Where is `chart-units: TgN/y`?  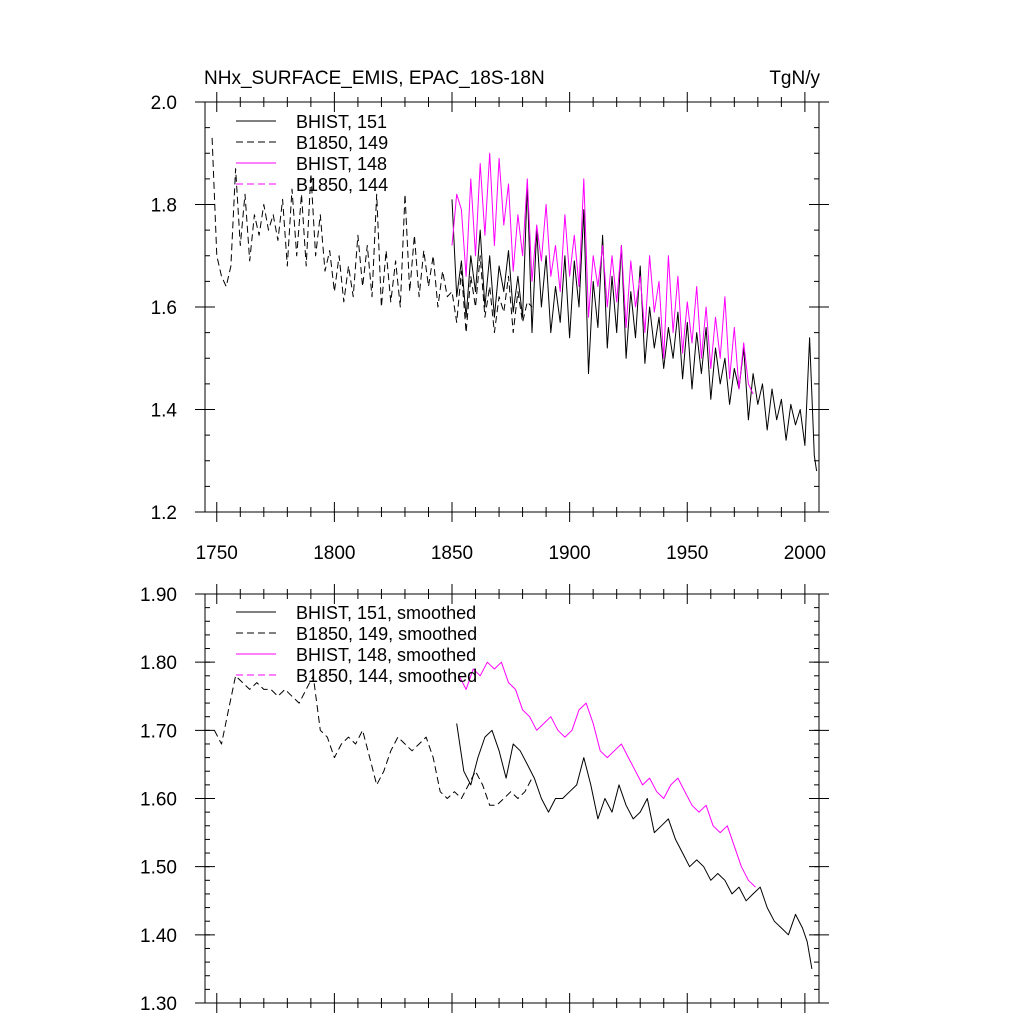 chart-units: TgN/y is located at coordinates (794, 78).